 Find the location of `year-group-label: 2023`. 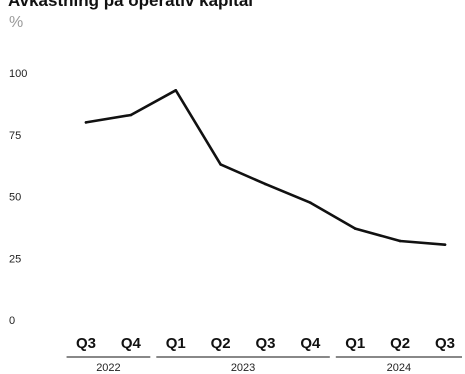

year-group-label: 2023 is located at coordinates (243, 368).